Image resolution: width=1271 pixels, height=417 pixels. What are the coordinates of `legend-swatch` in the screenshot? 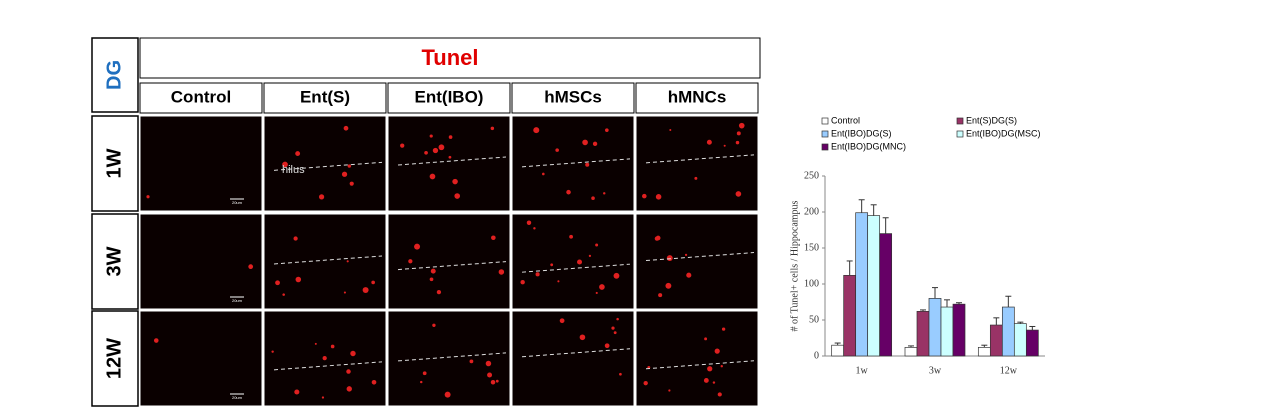 It's located at (825, 147).